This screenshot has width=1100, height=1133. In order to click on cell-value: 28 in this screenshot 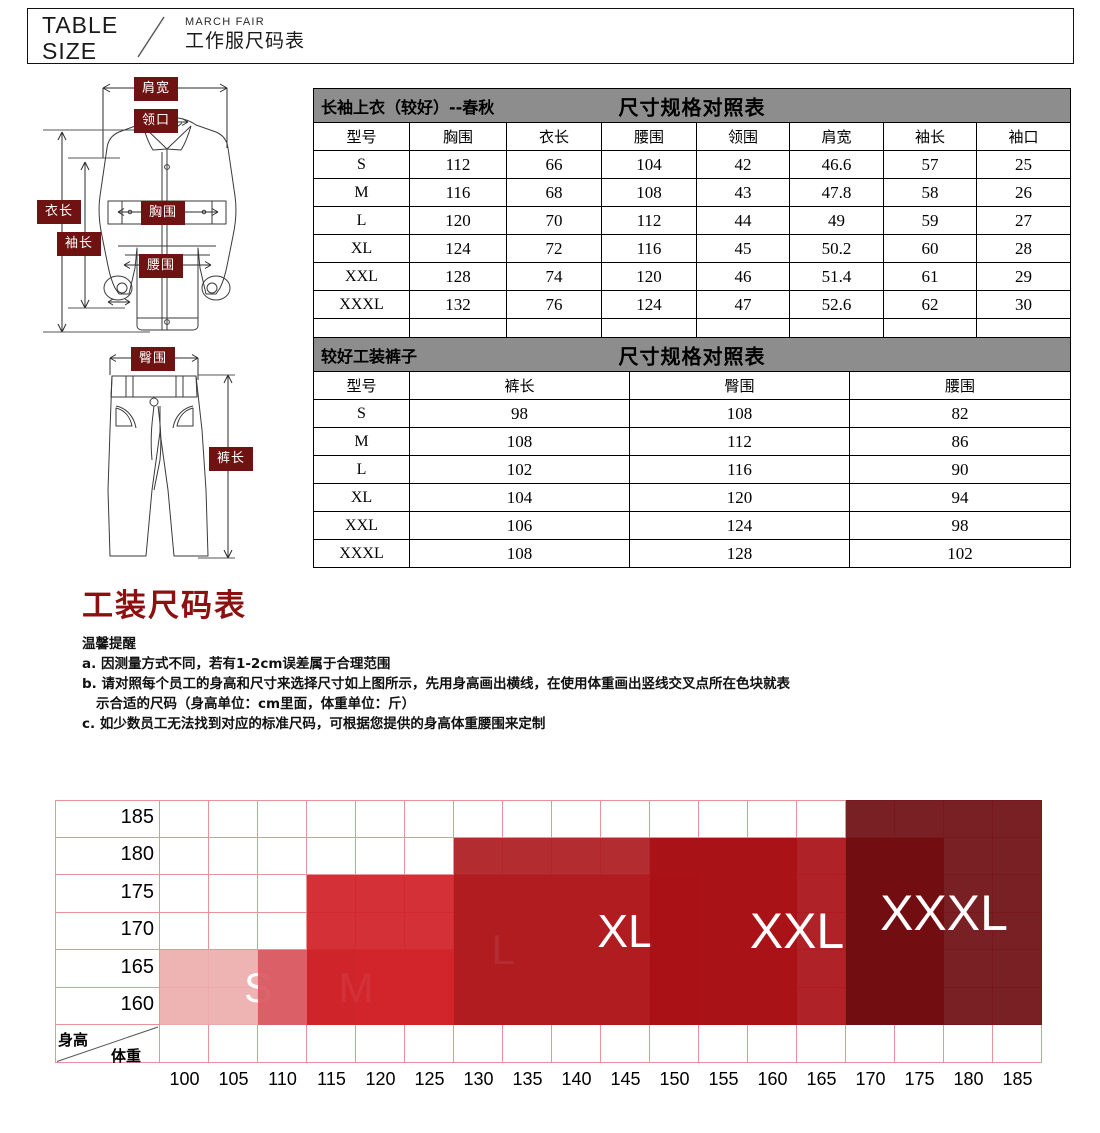, I will do `click(1023, 248)`.